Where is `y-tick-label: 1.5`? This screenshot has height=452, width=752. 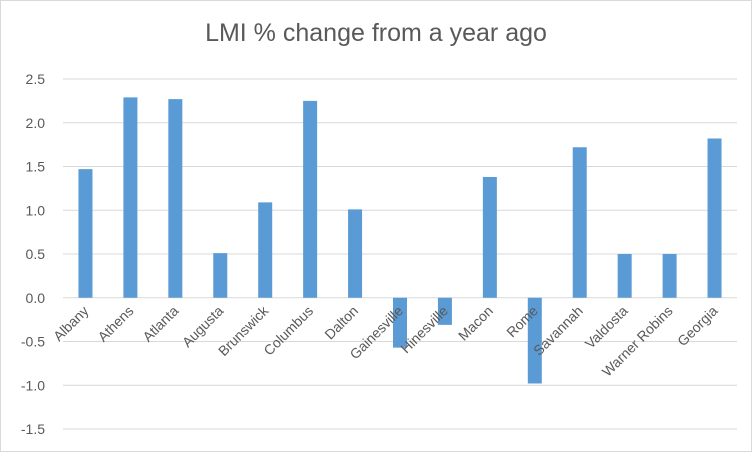
y-tick-label: 1.5 is located at coordinates (36, 167).